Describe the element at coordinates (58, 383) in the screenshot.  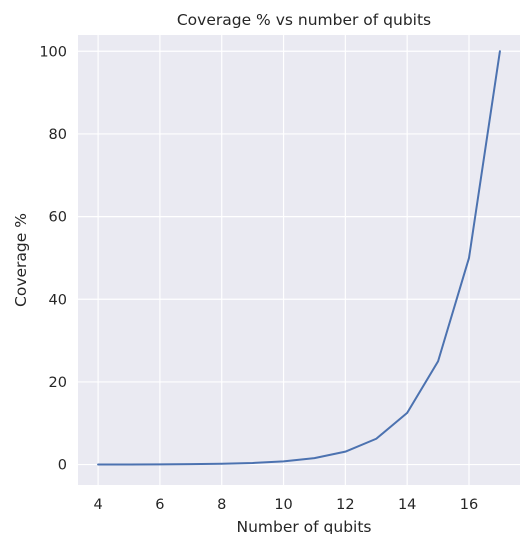
I see `y-tick-label: 20` at that location.